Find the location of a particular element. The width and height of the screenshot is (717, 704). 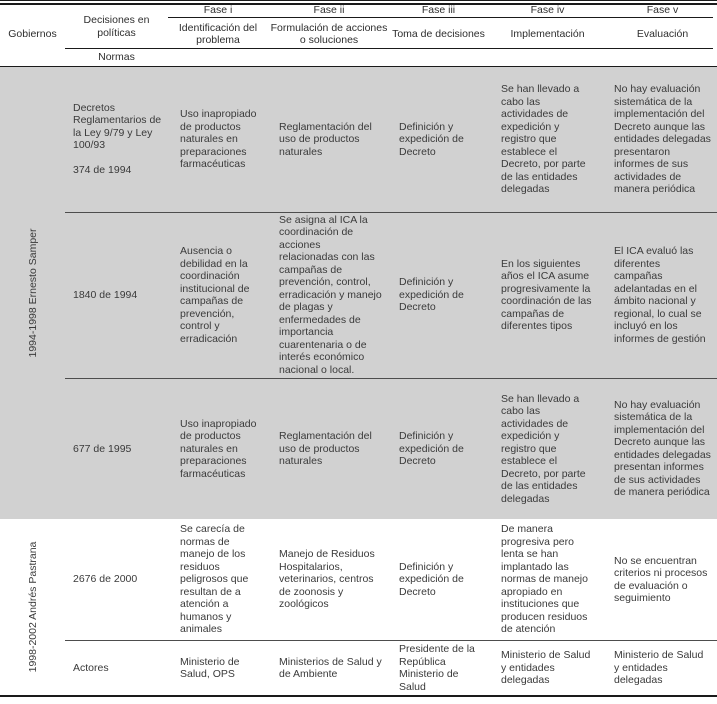

table-bottom-rule is located at coordinates (358, 696).